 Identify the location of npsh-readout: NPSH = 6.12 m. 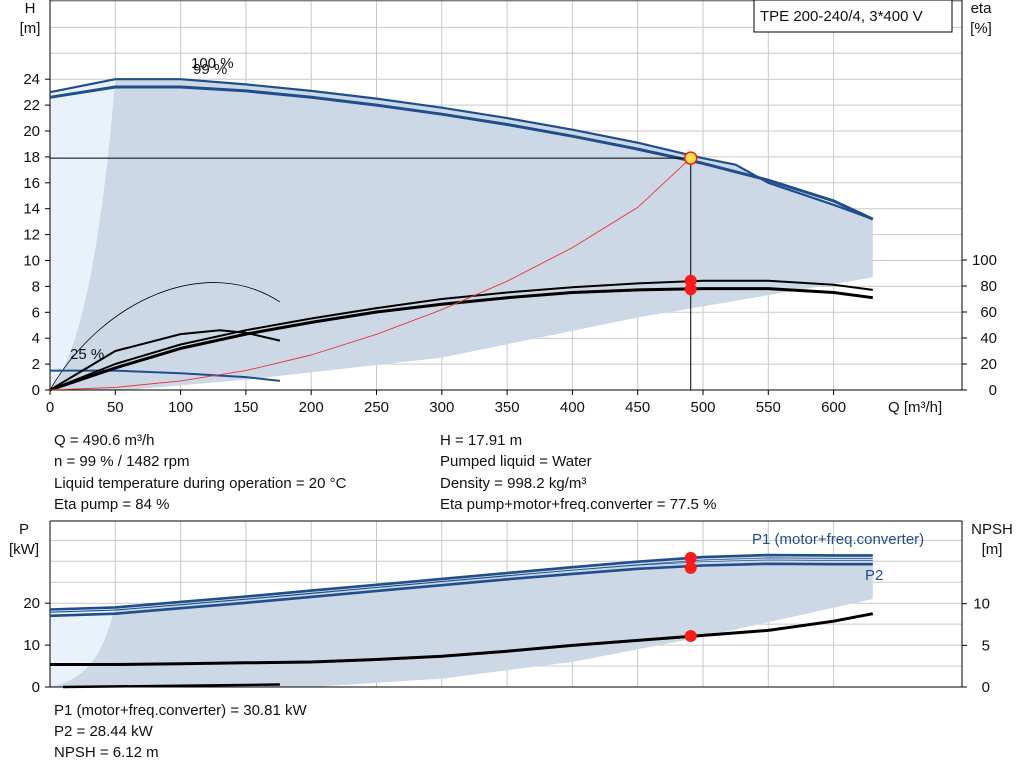
(106, 752).